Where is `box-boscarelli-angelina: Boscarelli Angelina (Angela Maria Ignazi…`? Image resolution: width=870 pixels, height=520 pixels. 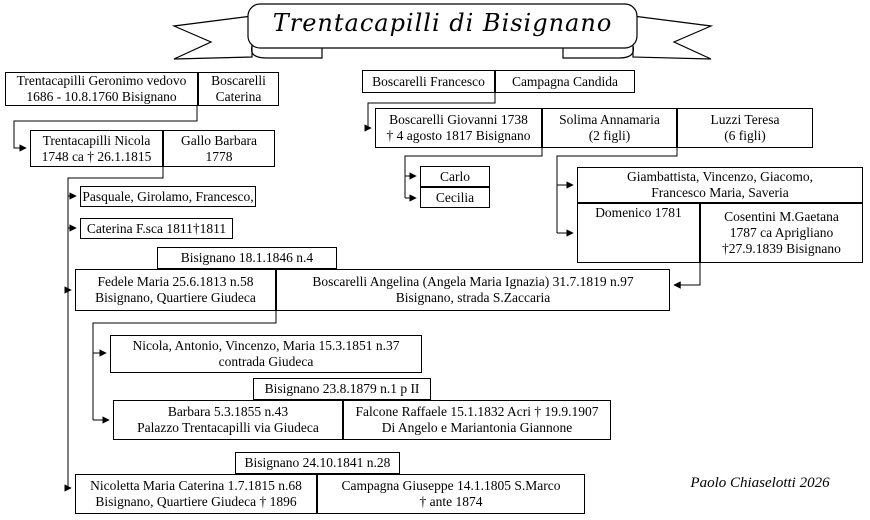 box-boscarelli-angelina: Boscarelli Angelina (Angela Maria Ignazi… is located at coordinates (473, 290).